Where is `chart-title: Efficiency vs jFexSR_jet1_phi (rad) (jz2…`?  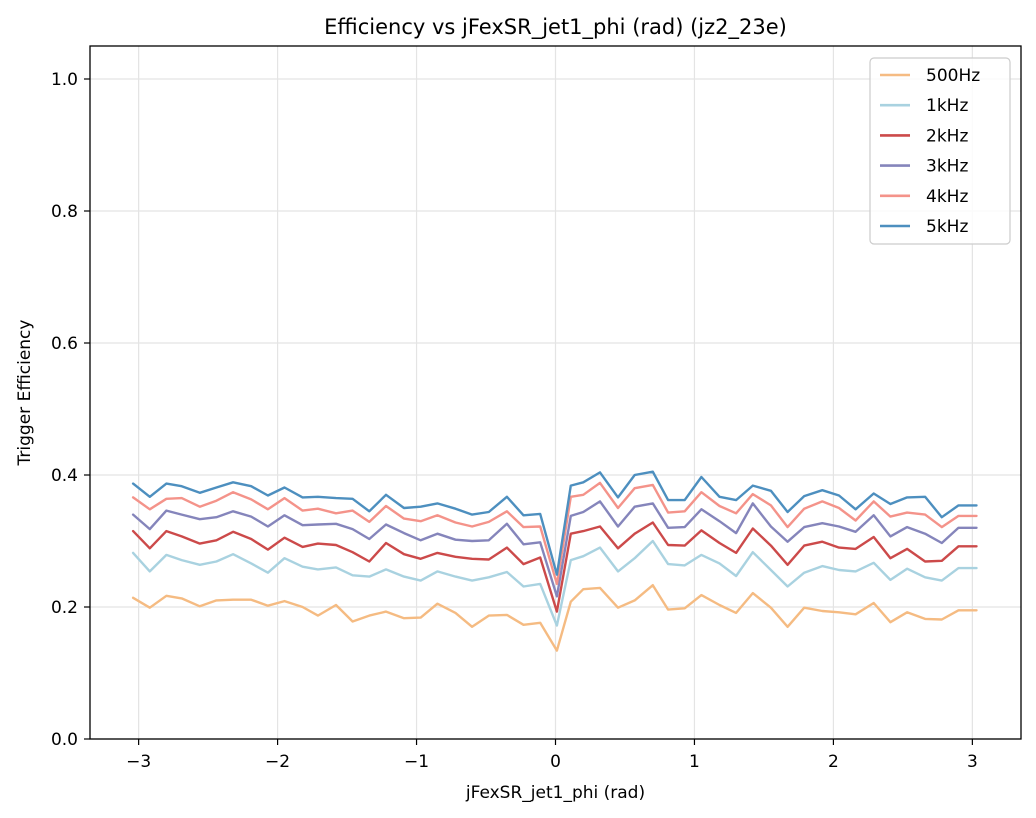 chart-title: Efficiency vs jFexSR_jet1_phi (rad) (jz2… is located at coordinates (555, 27).